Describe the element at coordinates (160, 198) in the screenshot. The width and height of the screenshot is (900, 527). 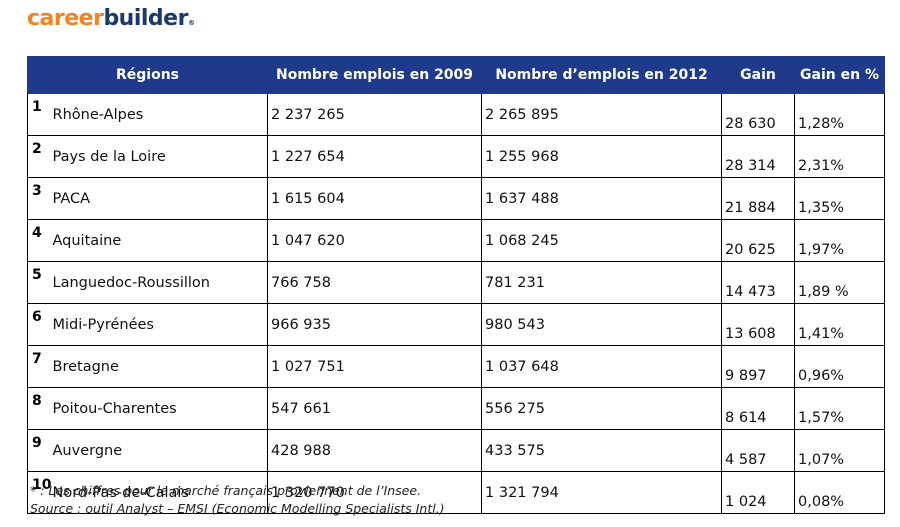
I see `region-cell: PACA` at that location.